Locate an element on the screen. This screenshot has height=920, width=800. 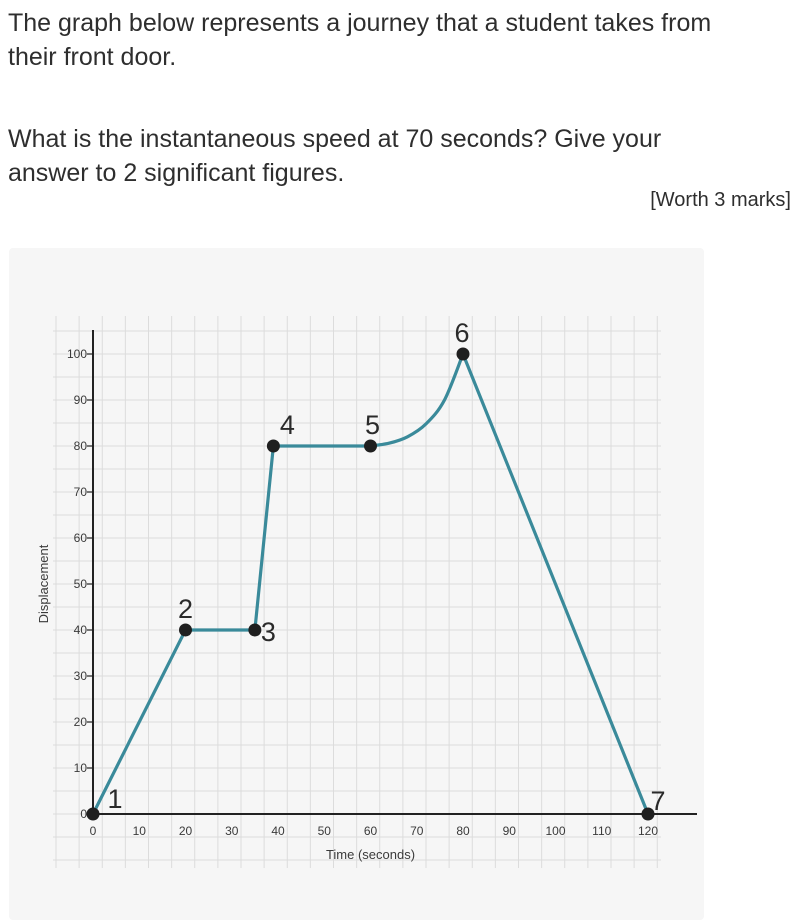
point-1-label: 1 is located at coordinates (114, 799).